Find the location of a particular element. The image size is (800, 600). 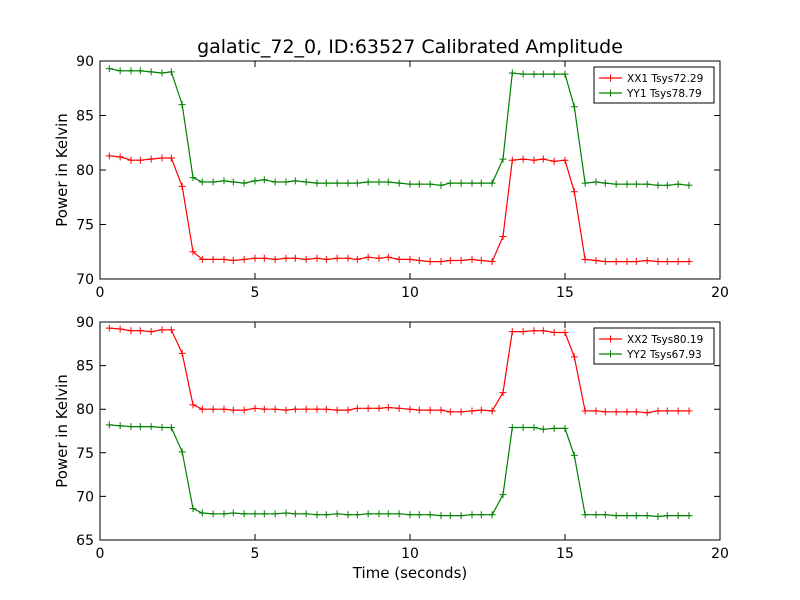

x-tick-label: 0 is located at coordinates (100, 554).